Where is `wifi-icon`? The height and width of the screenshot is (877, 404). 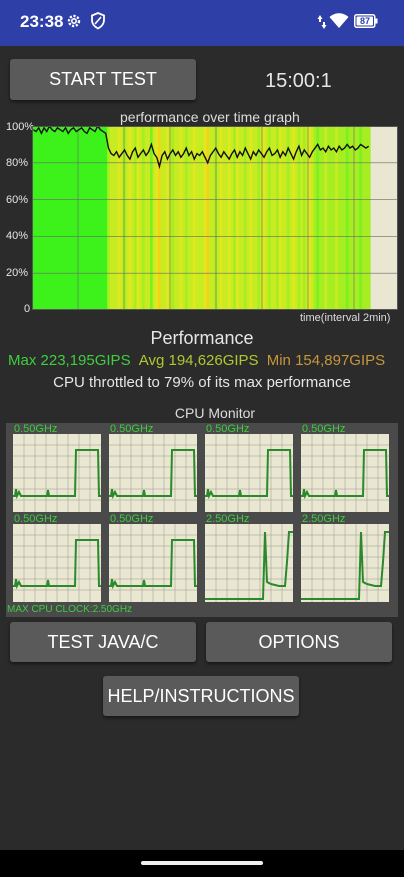 wifi-icon is located at coordinates (339, 23).